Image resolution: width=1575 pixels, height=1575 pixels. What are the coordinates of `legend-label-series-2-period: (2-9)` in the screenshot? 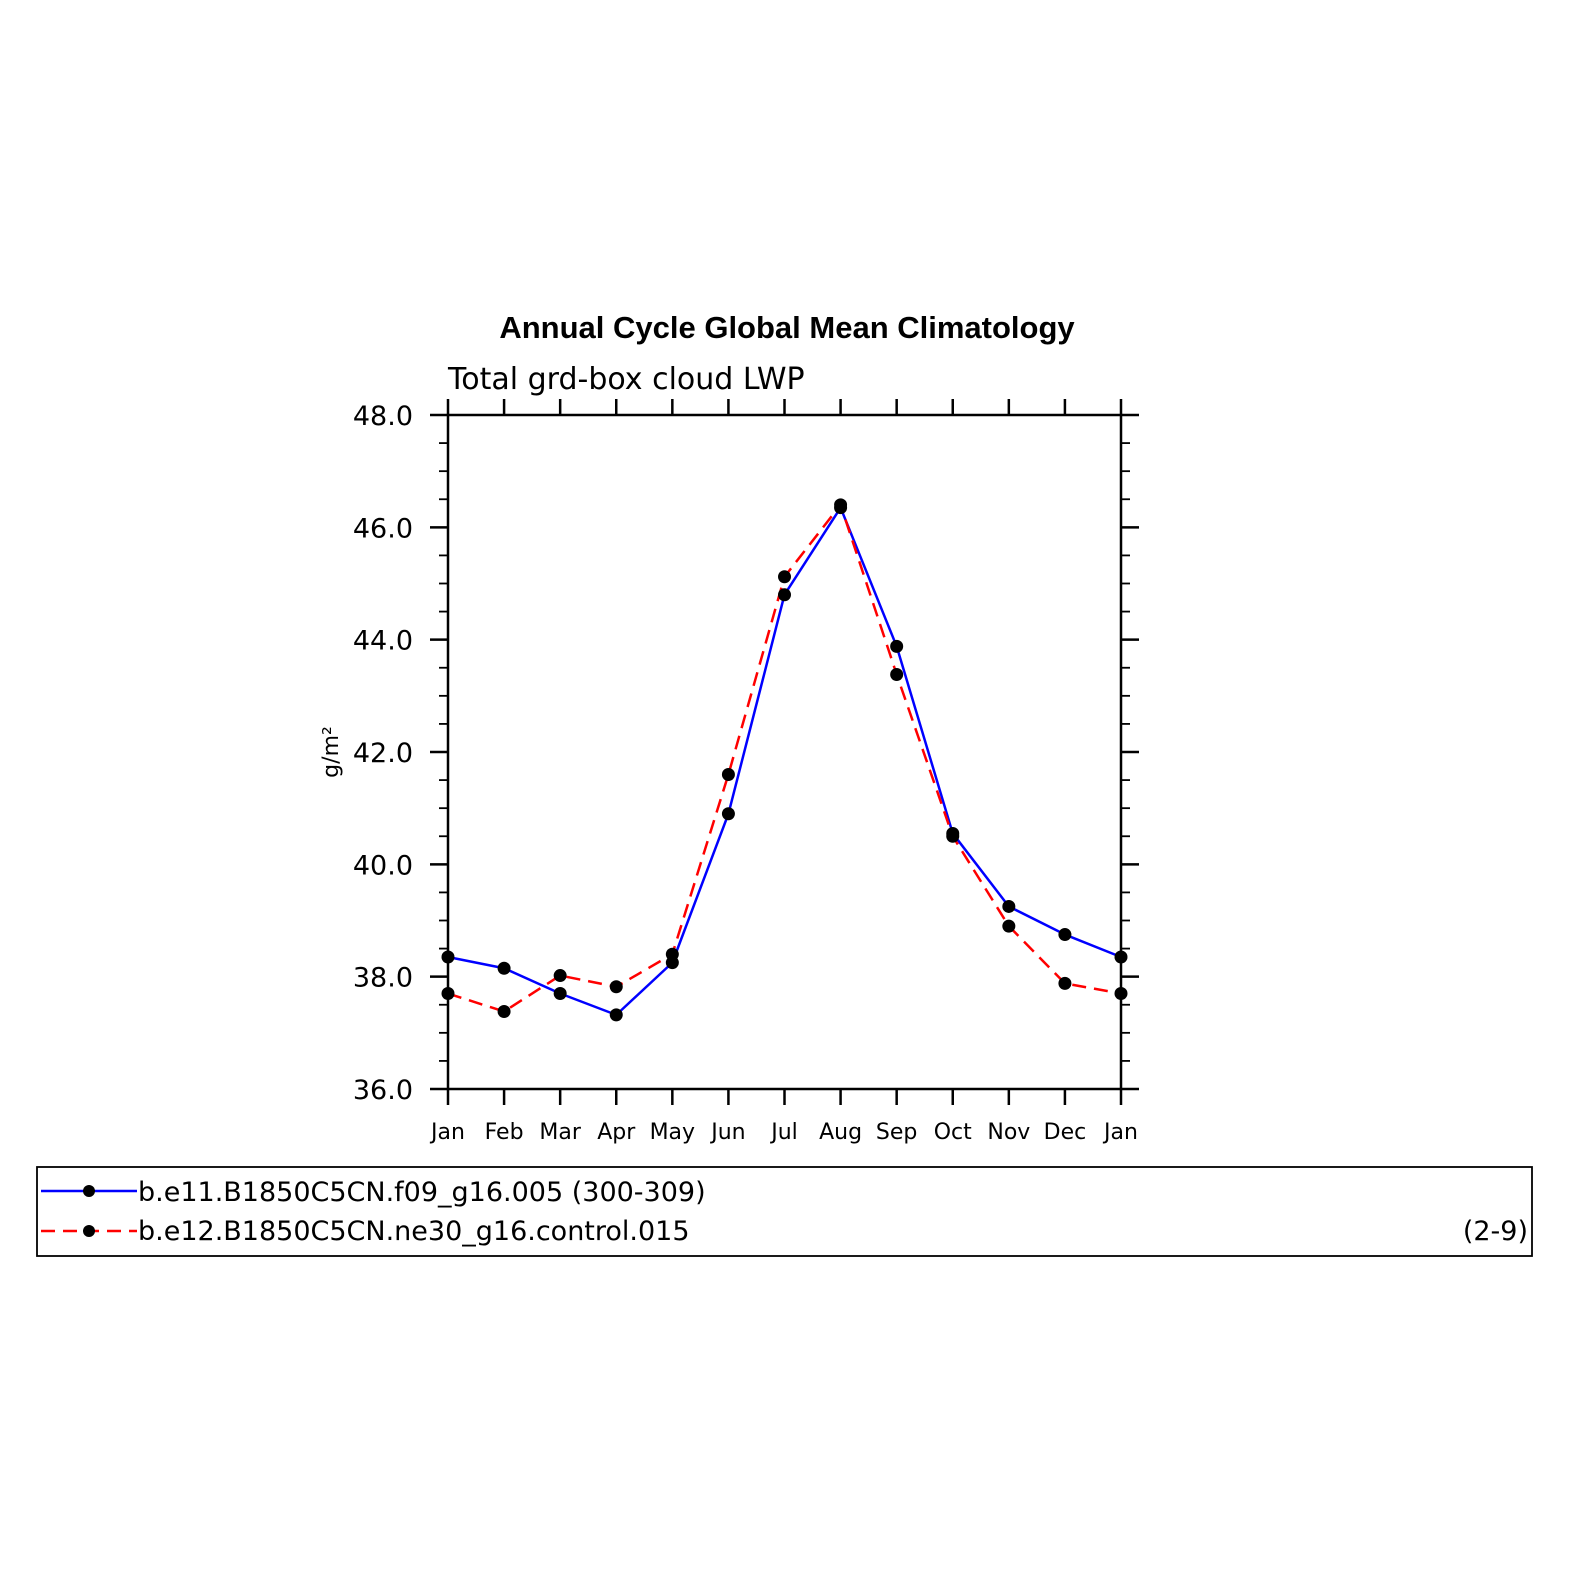 It's located at (1495, 1231).